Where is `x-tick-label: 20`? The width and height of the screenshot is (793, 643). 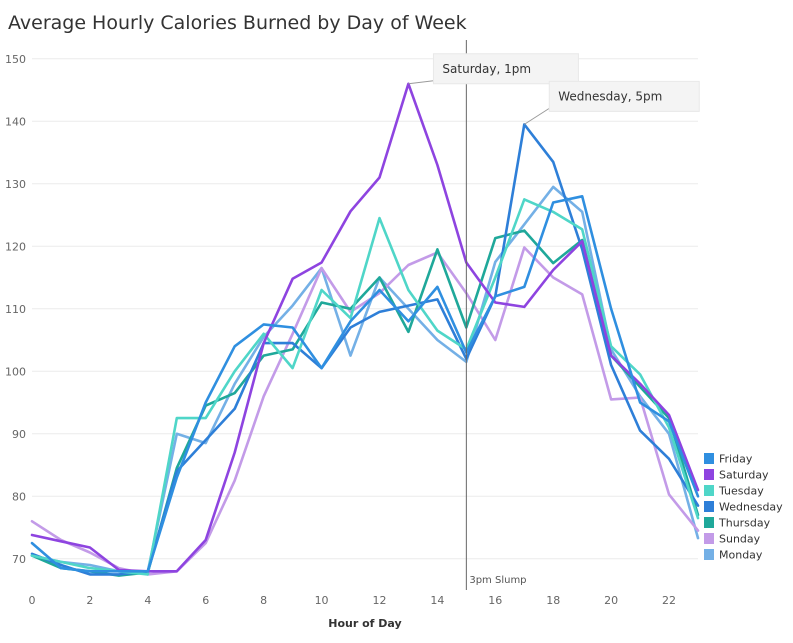
x-tick-label: 20 is located at coordinates (611, 600).